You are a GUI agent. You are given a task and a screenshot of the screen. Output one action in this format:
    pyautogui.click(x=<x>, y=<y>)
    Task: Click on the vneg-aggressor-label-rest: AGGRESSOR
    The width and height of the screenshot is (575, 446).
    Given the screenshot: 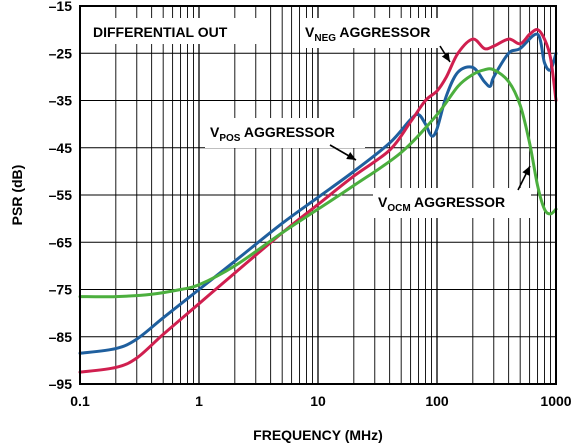 What is the action you would take?
    pyautogui.click(x=383, y=32)
    